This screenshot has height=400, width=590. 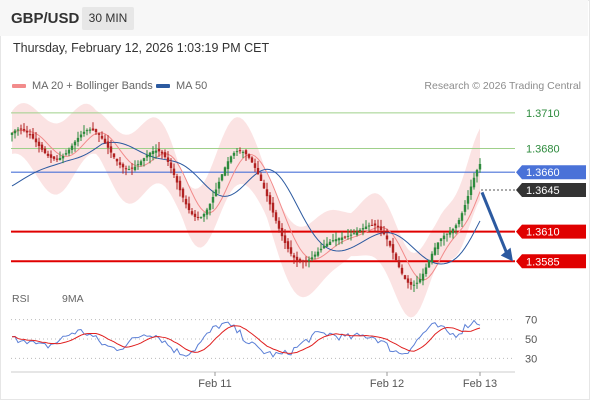 What do you see at coordinates (82, 86) in the screenshot?
I see `legend-ma20: MA 20 + Bollinger Bands` at bounding box center [82, 86].